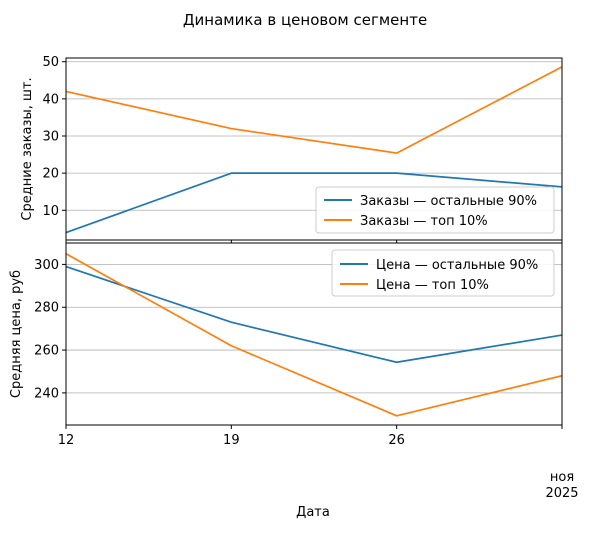  Describe the element at coordinates (50, 329) in the screenshot. I see `y-ticks-price: 240 260 280 300` at that location.